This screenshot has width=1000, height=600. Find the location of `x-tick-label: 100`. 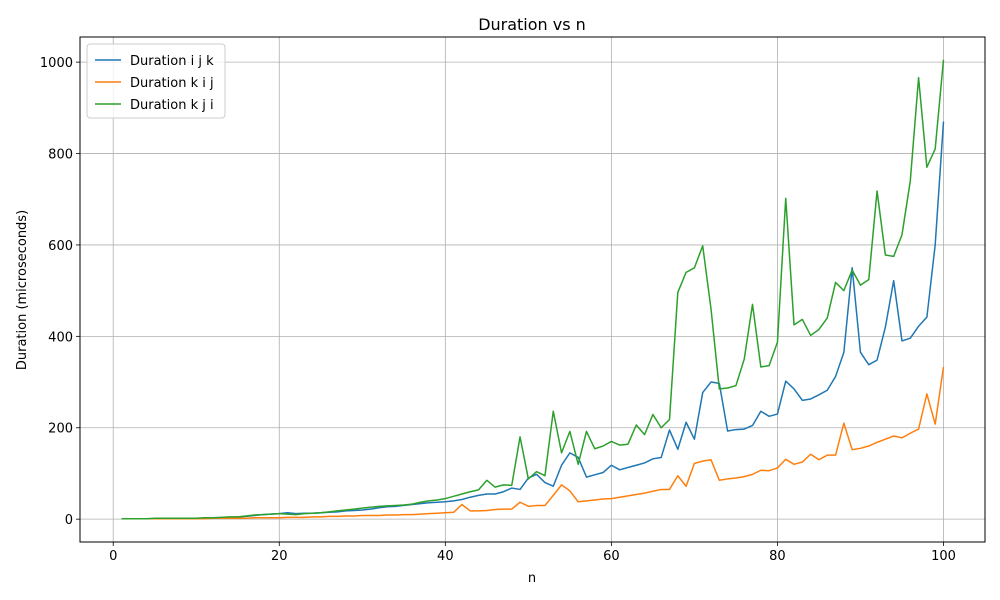

x-tick-label: 100 is located at coordinates (943, 556).